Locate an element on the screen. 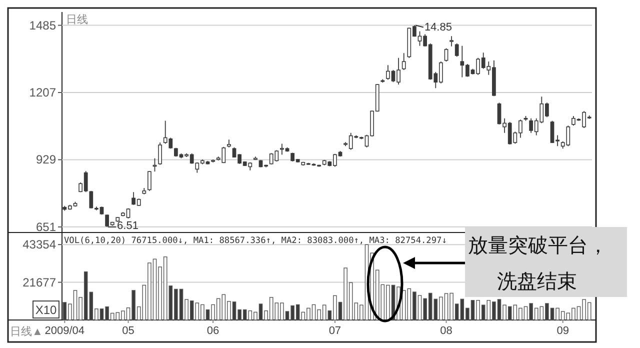  x-tick-label: 2009/04 is located at coordinates (64, 331).